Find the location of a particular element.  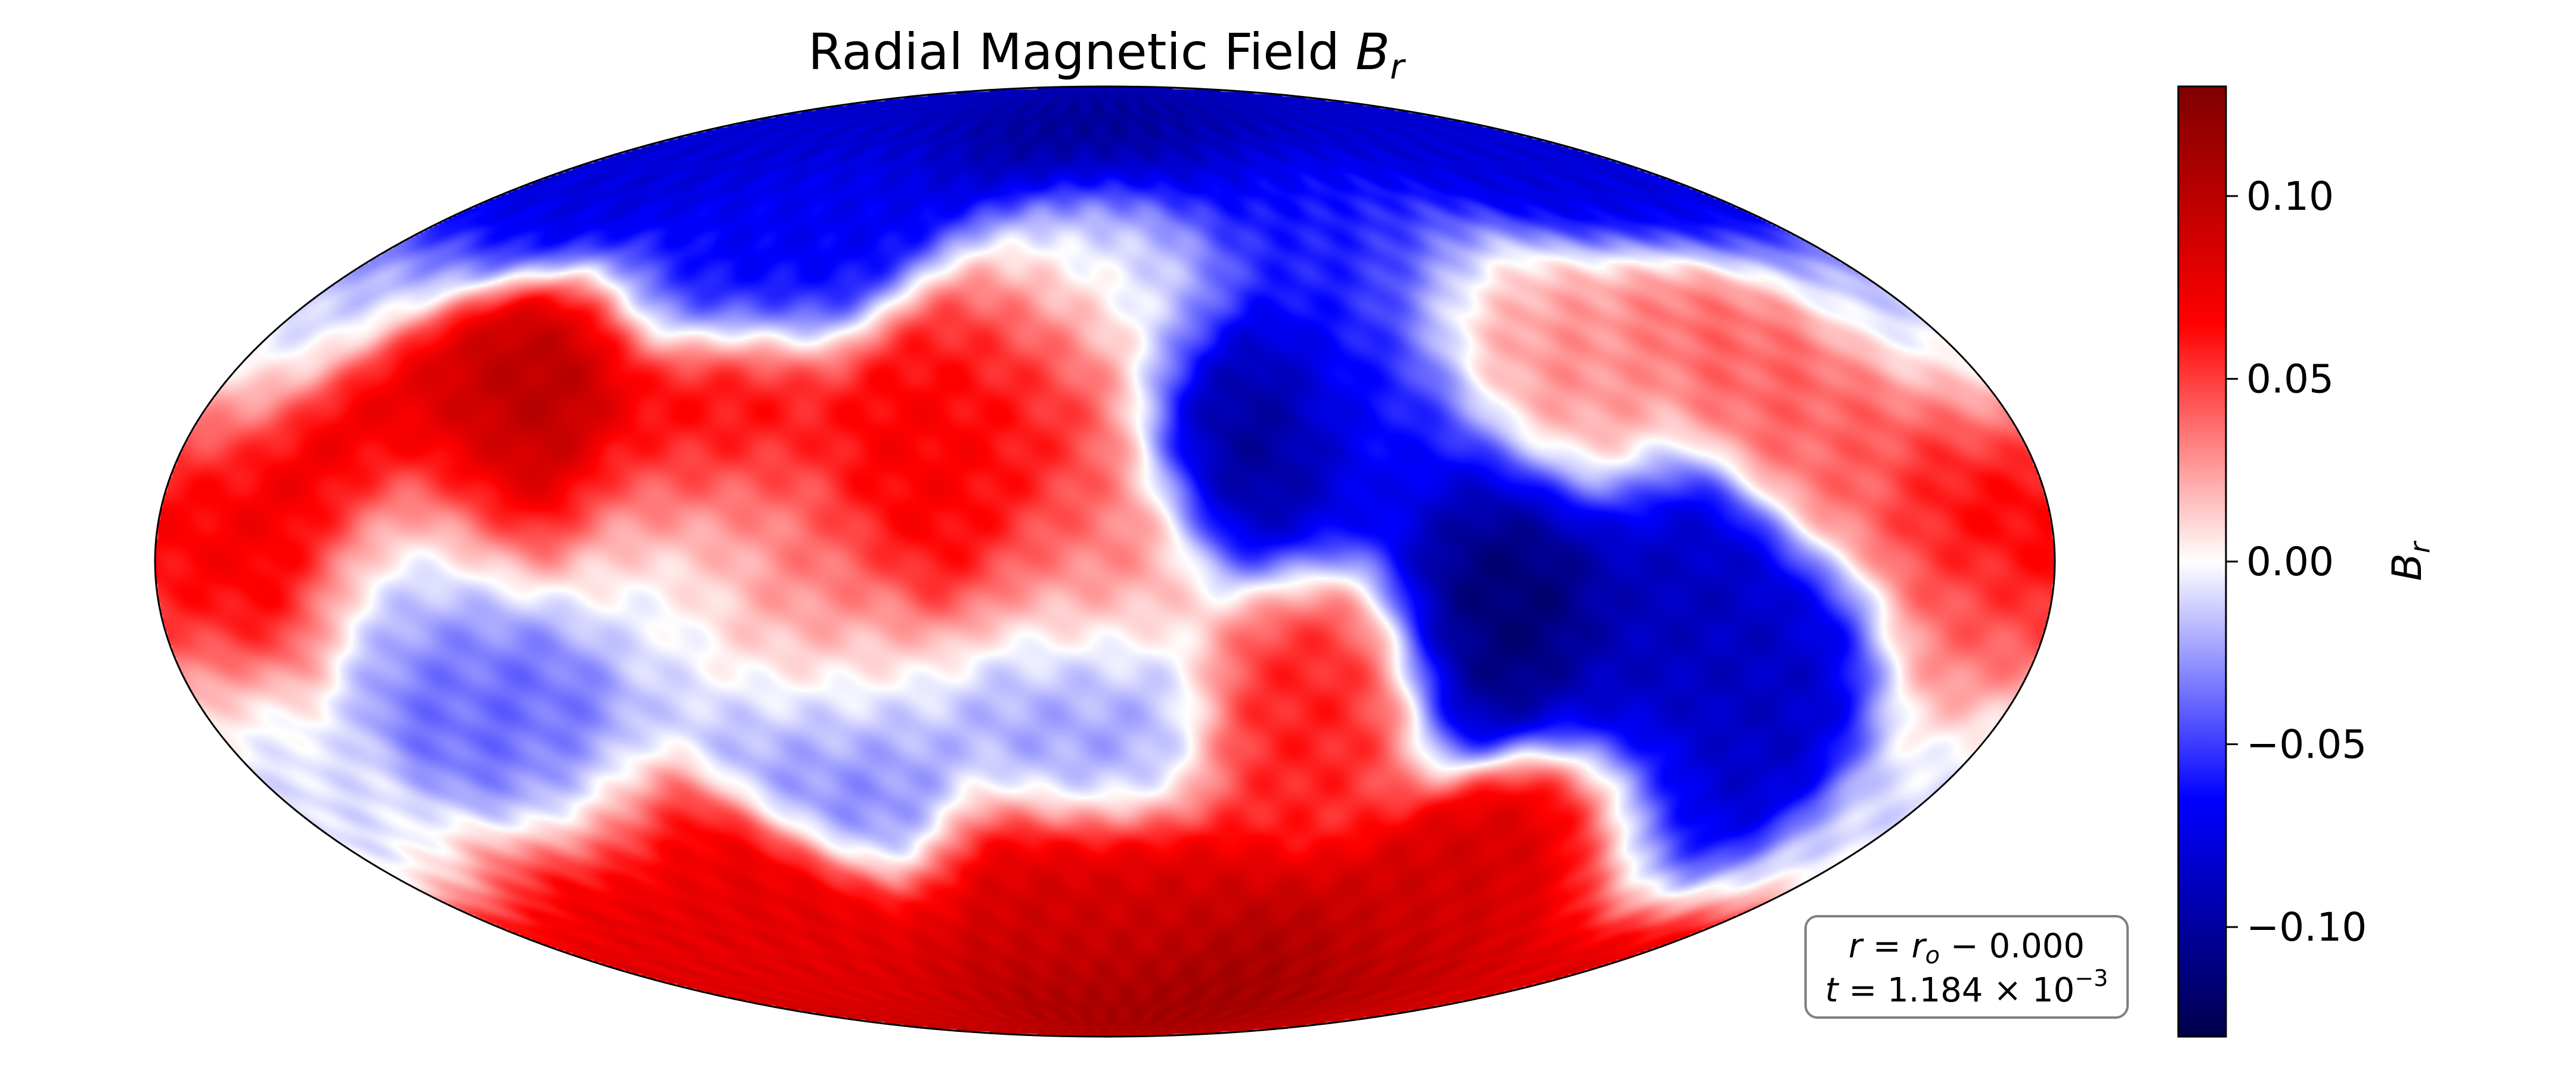

colorbar-label: Br is located at coordinates (2410, 560).